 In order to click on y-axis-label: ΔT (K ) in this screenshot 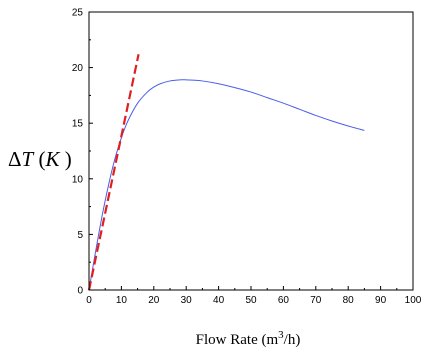, I will do `click(40, 159)`.